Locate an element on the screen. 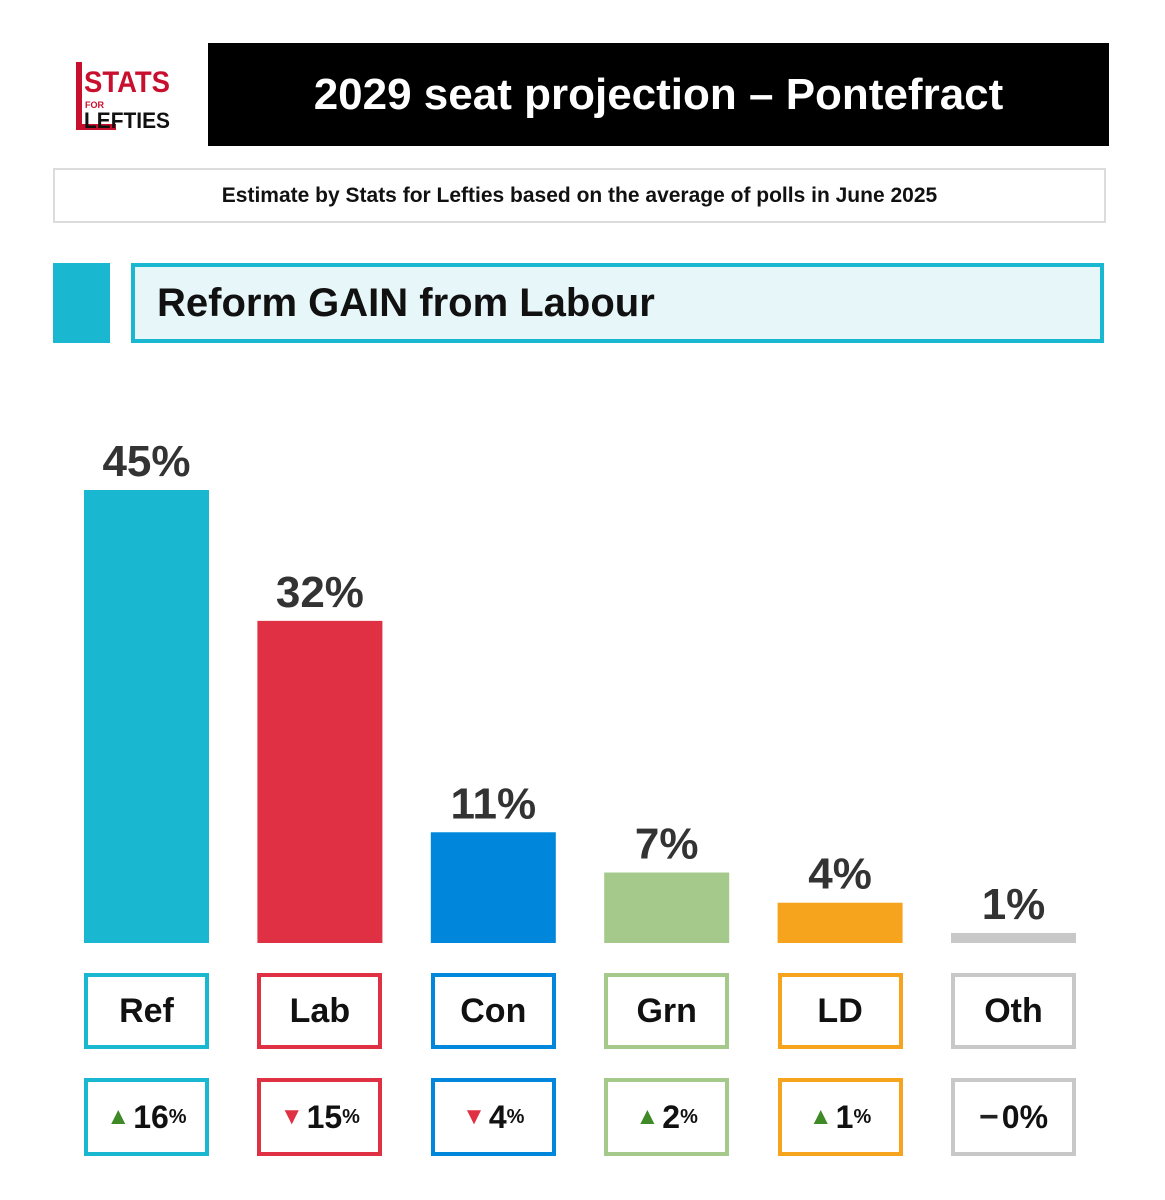  change-con: ▼ 4% is located at coordinates (493, 1117).